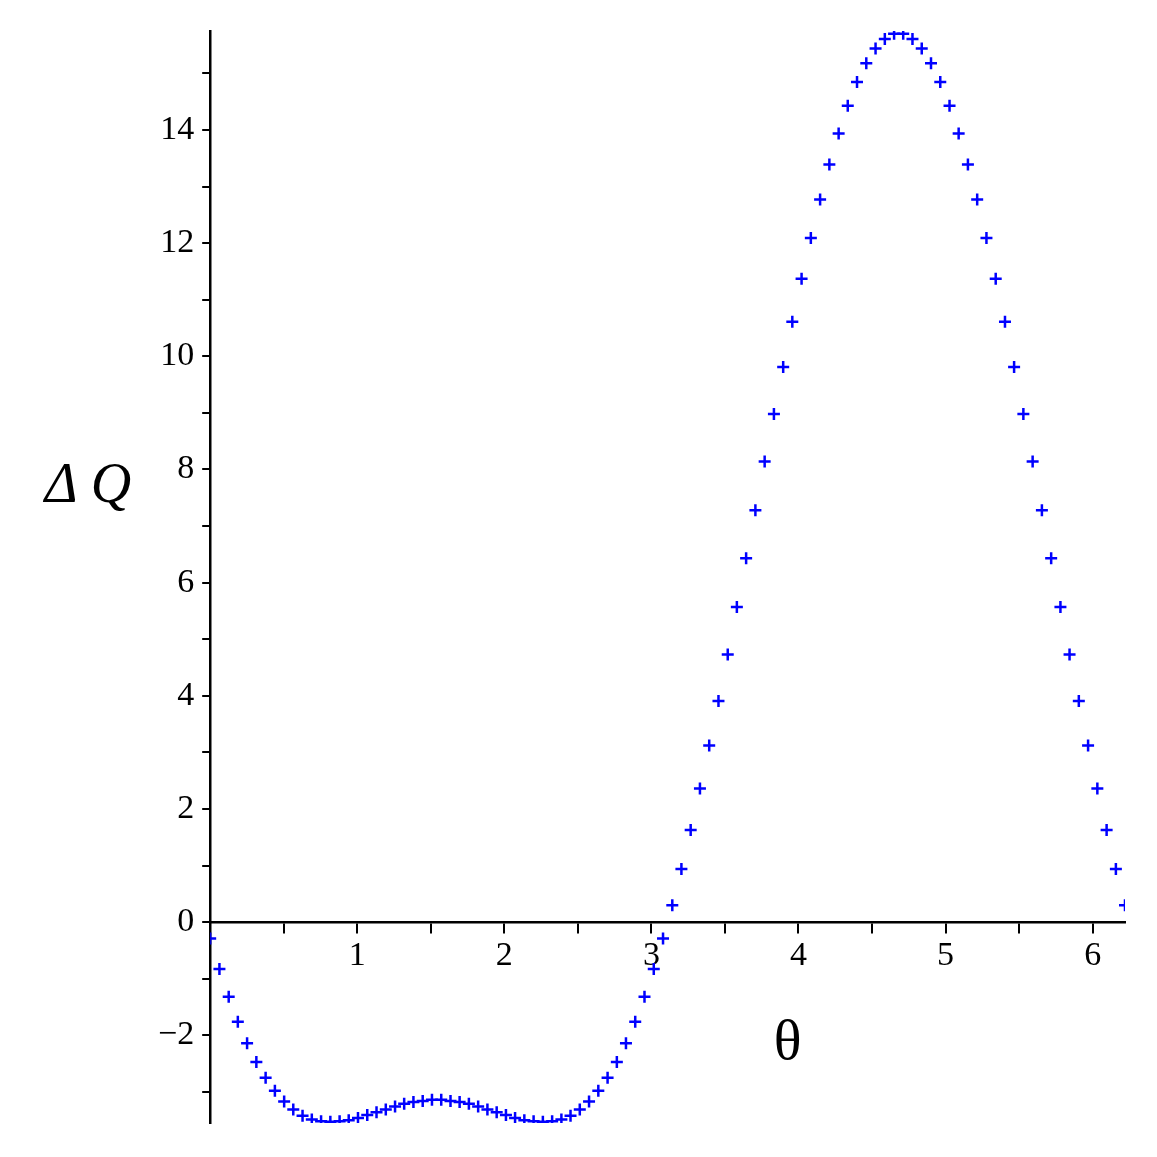 The height and width of the screenshot is (1157, 1157). What do you see at coordinates (186, 580) in the screenshot?
I see `y-tick-label: 6` at bounding box center [186, 580].